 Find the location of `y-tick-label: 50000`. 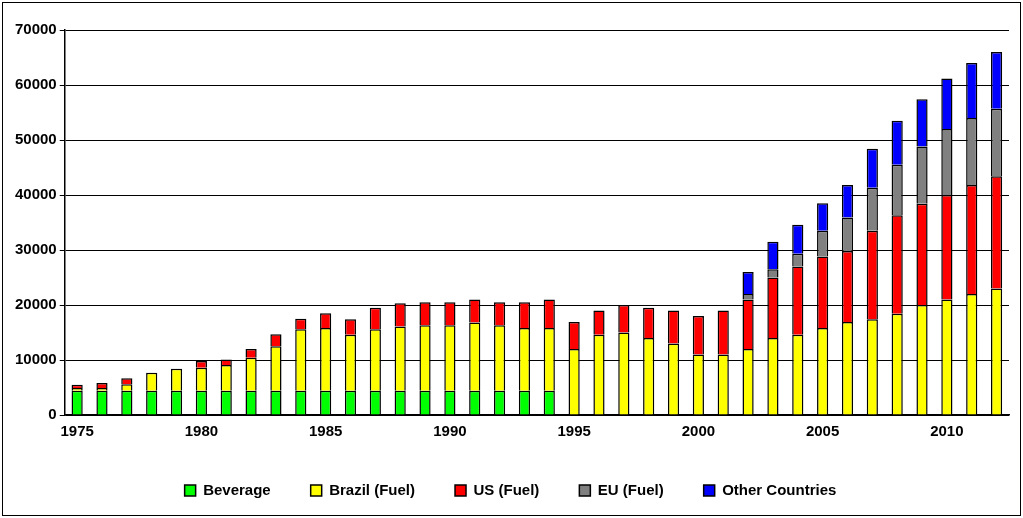

y-tick-label: 50000 is located at coordinates (35, 139).